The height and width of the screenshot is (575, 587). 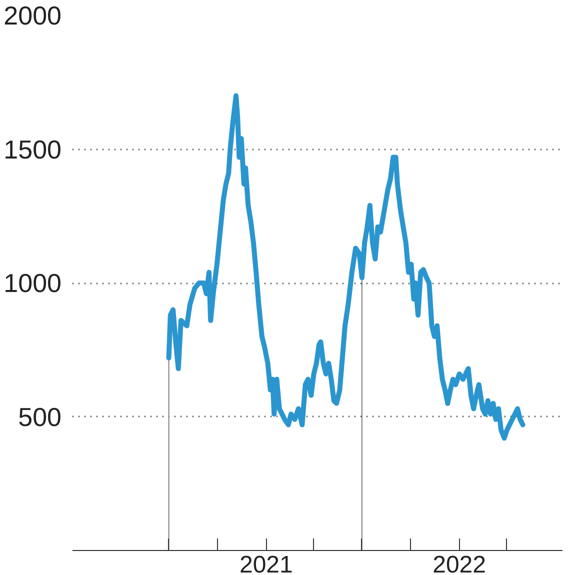 What do you see at coordinates (33, 149) in the screenshot?
I see `y-tick-label: 1500` at bounding box center [33, 149].